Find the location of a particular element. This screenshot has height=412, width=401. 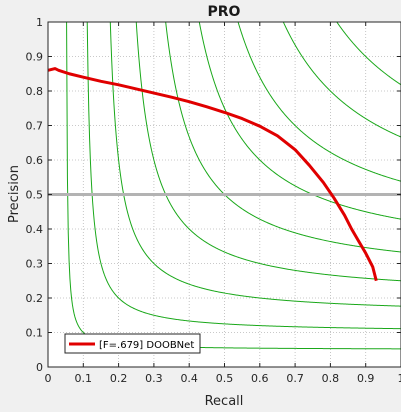

y-tick-label: 0.5 is located at coordinates (35, 195).